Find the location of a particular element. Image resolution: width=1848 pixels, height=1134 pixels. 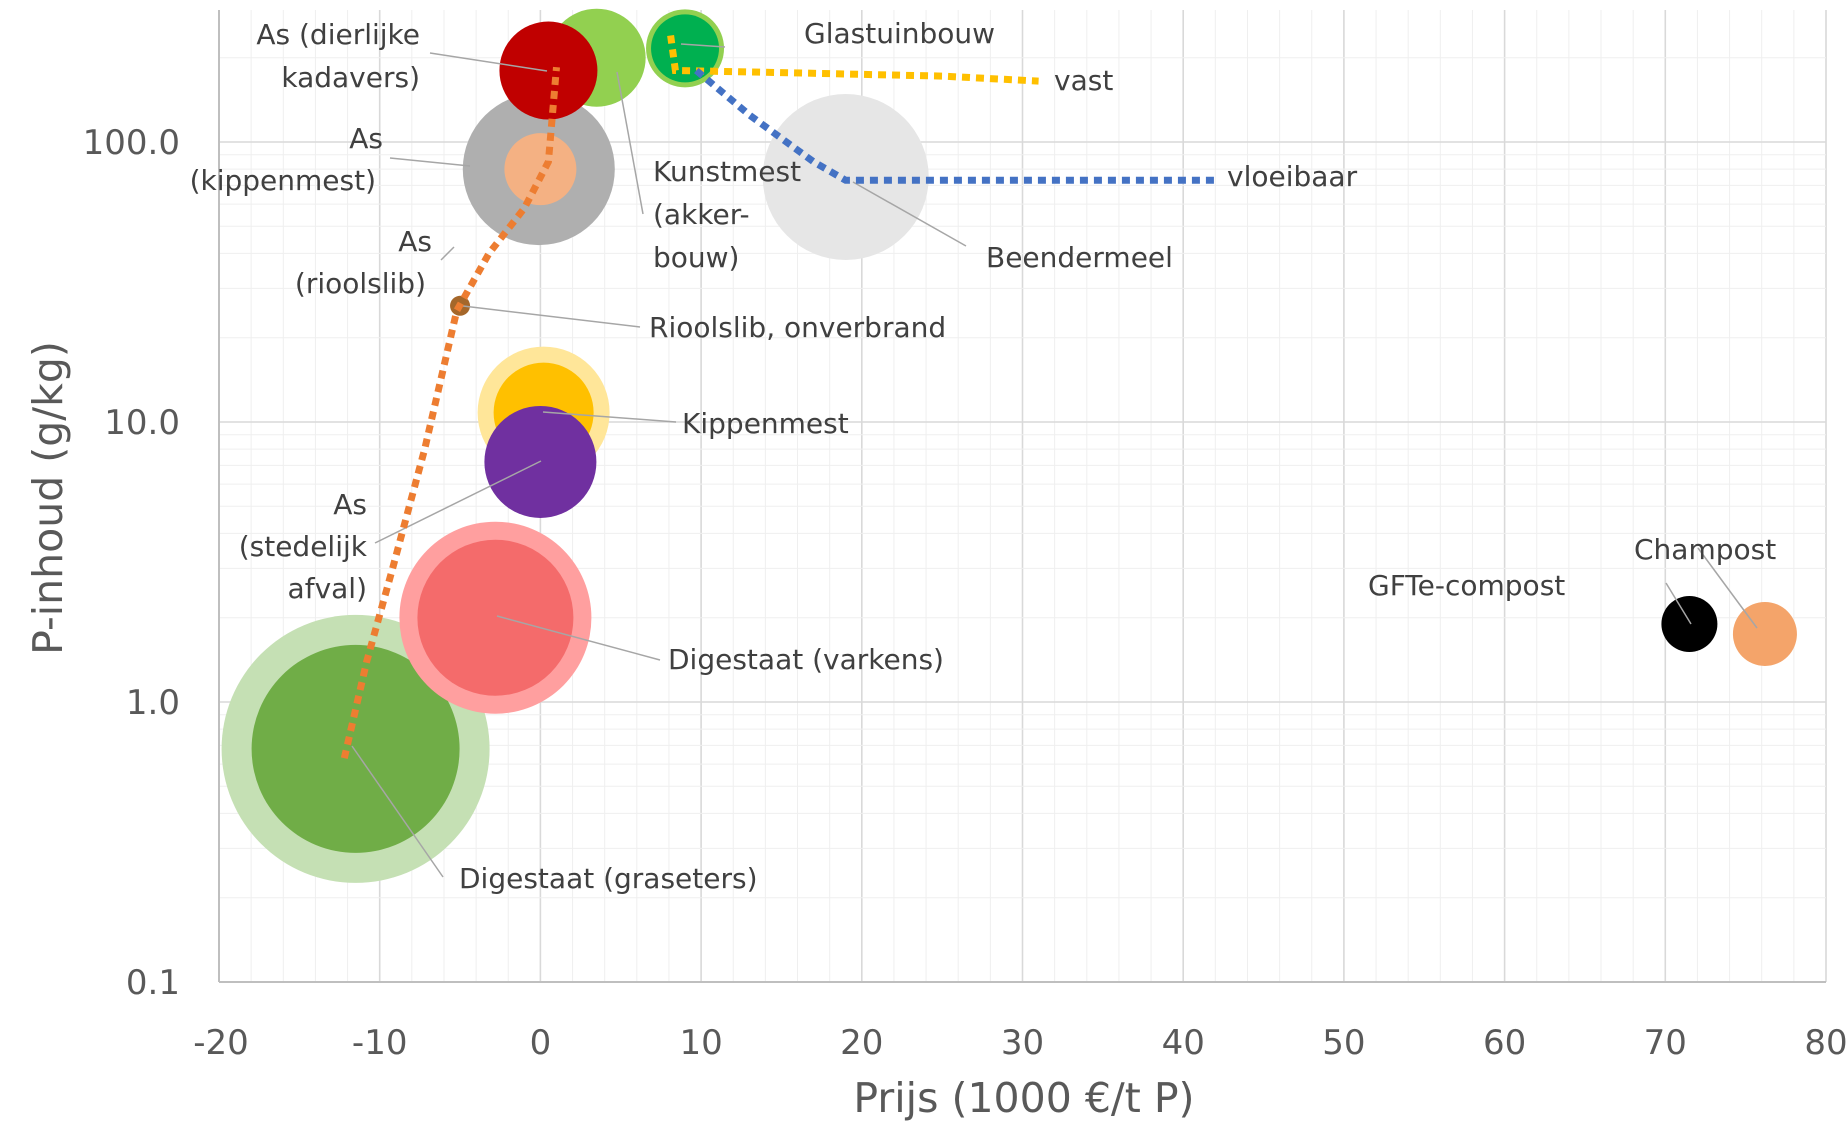

x-tick-label: 10 is located at coordinates (700, 1043).